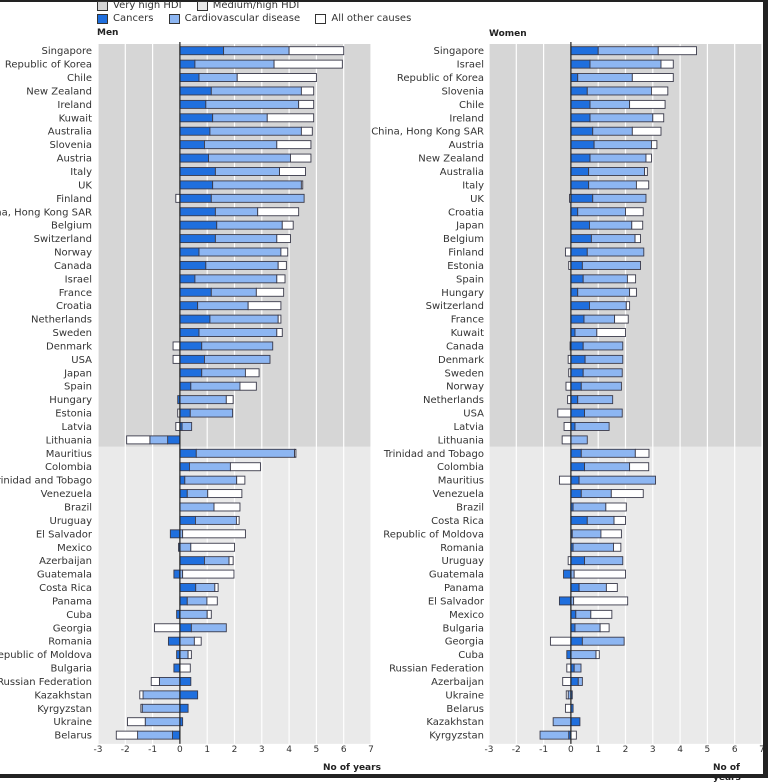  I want to click on country-label: Hungary, so click(70, 400).